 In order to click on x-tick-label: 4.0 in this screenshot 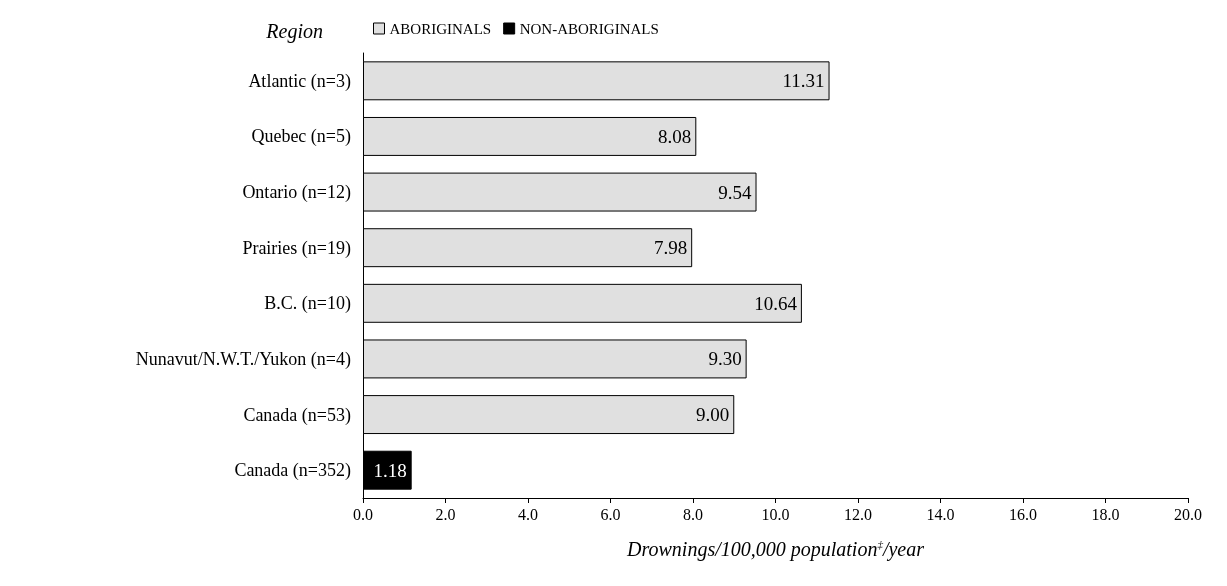, I will do `click(528, 514)`.